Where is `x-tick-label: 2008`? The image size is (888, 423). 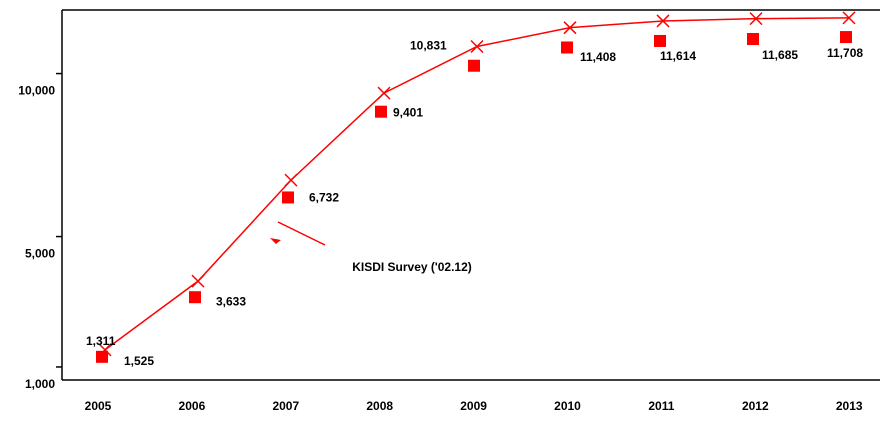 x-tick-label: 2008 is located at coordinates (379, 406).